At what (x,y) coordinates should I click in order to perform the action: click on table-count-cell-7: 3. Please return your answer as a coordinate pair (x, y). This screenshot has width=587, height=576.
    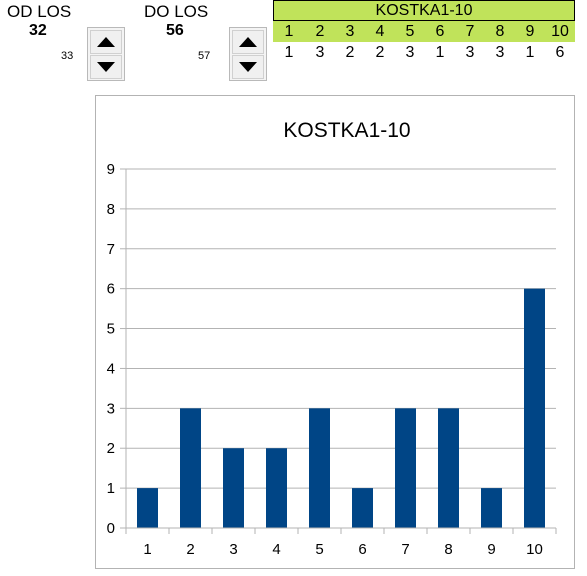
    Looking at the image, I should click on (470, 52).